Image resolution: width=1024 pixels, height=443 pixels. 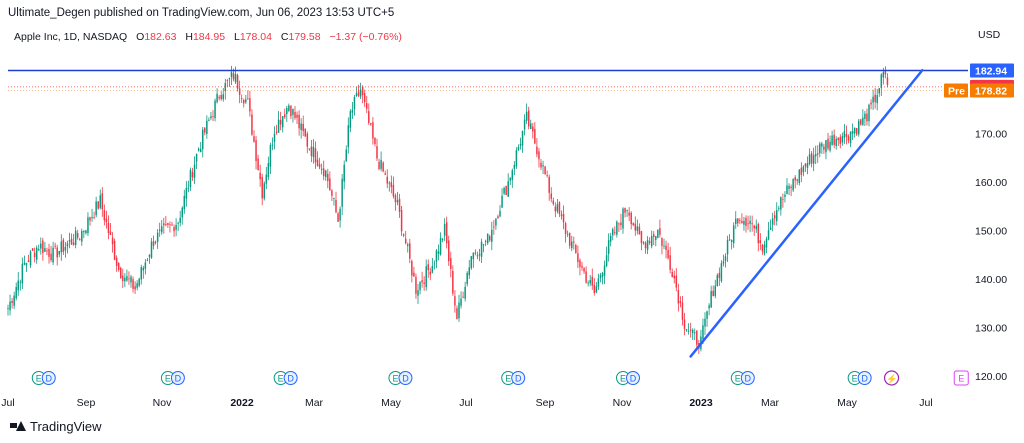 I want to click on dividend-icon-label: D, so click(x=864, y=379).